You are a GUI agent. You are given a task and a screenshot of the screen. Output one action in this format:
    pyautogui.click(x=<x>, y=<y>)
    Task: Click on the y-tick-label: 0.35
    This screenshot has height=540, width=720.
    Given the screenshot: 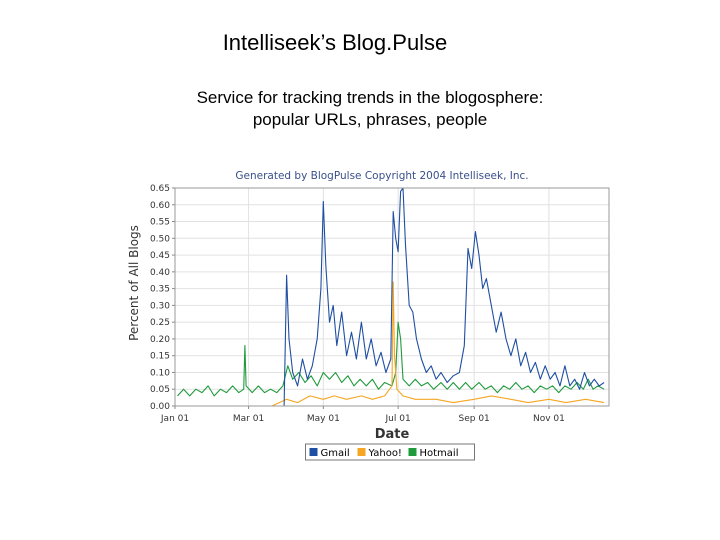 What is the action you would take?
    pyautogui.click(x=160, y=290)
    